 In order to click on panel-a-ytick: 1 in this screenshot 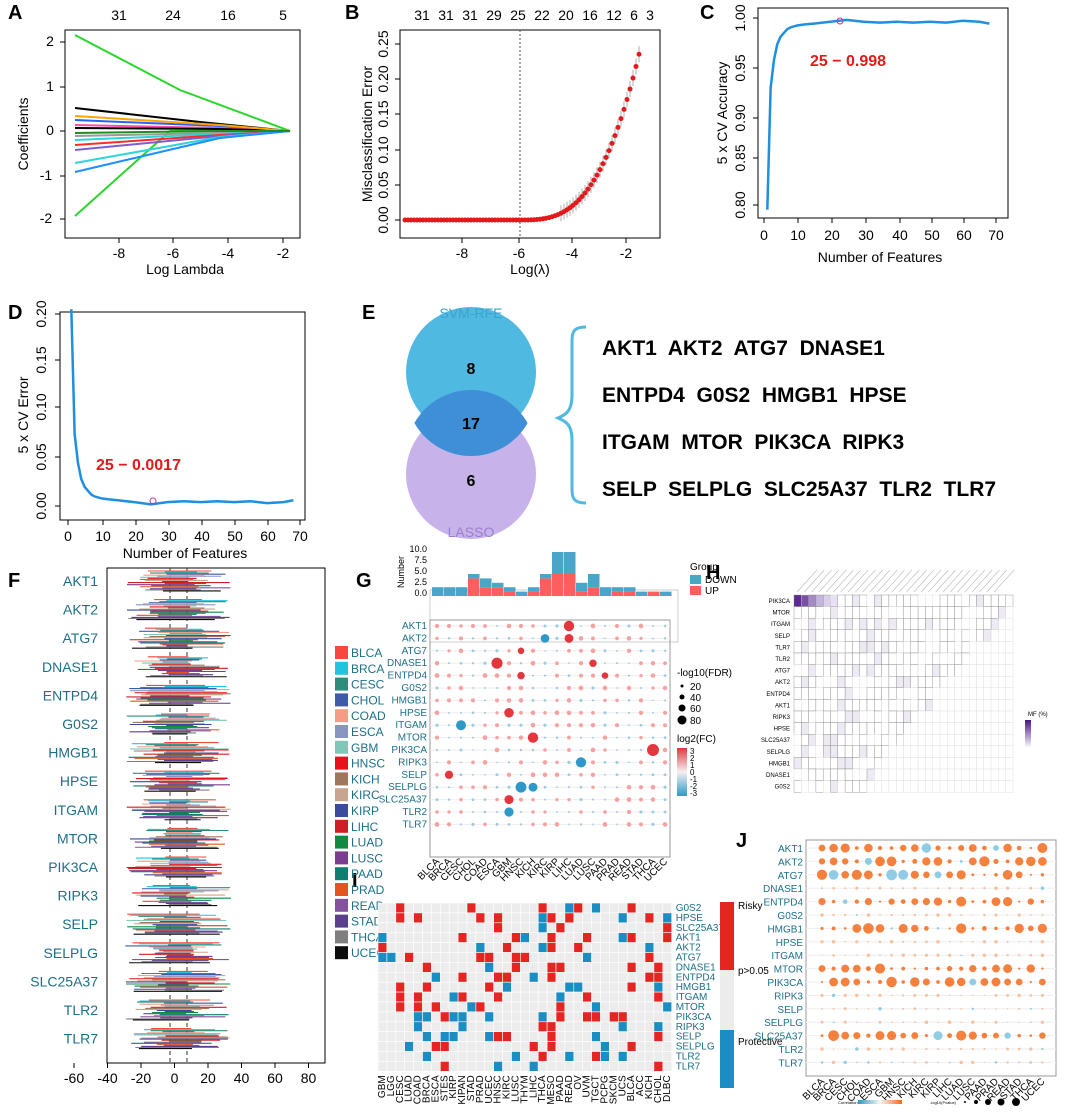, I will do `click(50, 86)`.